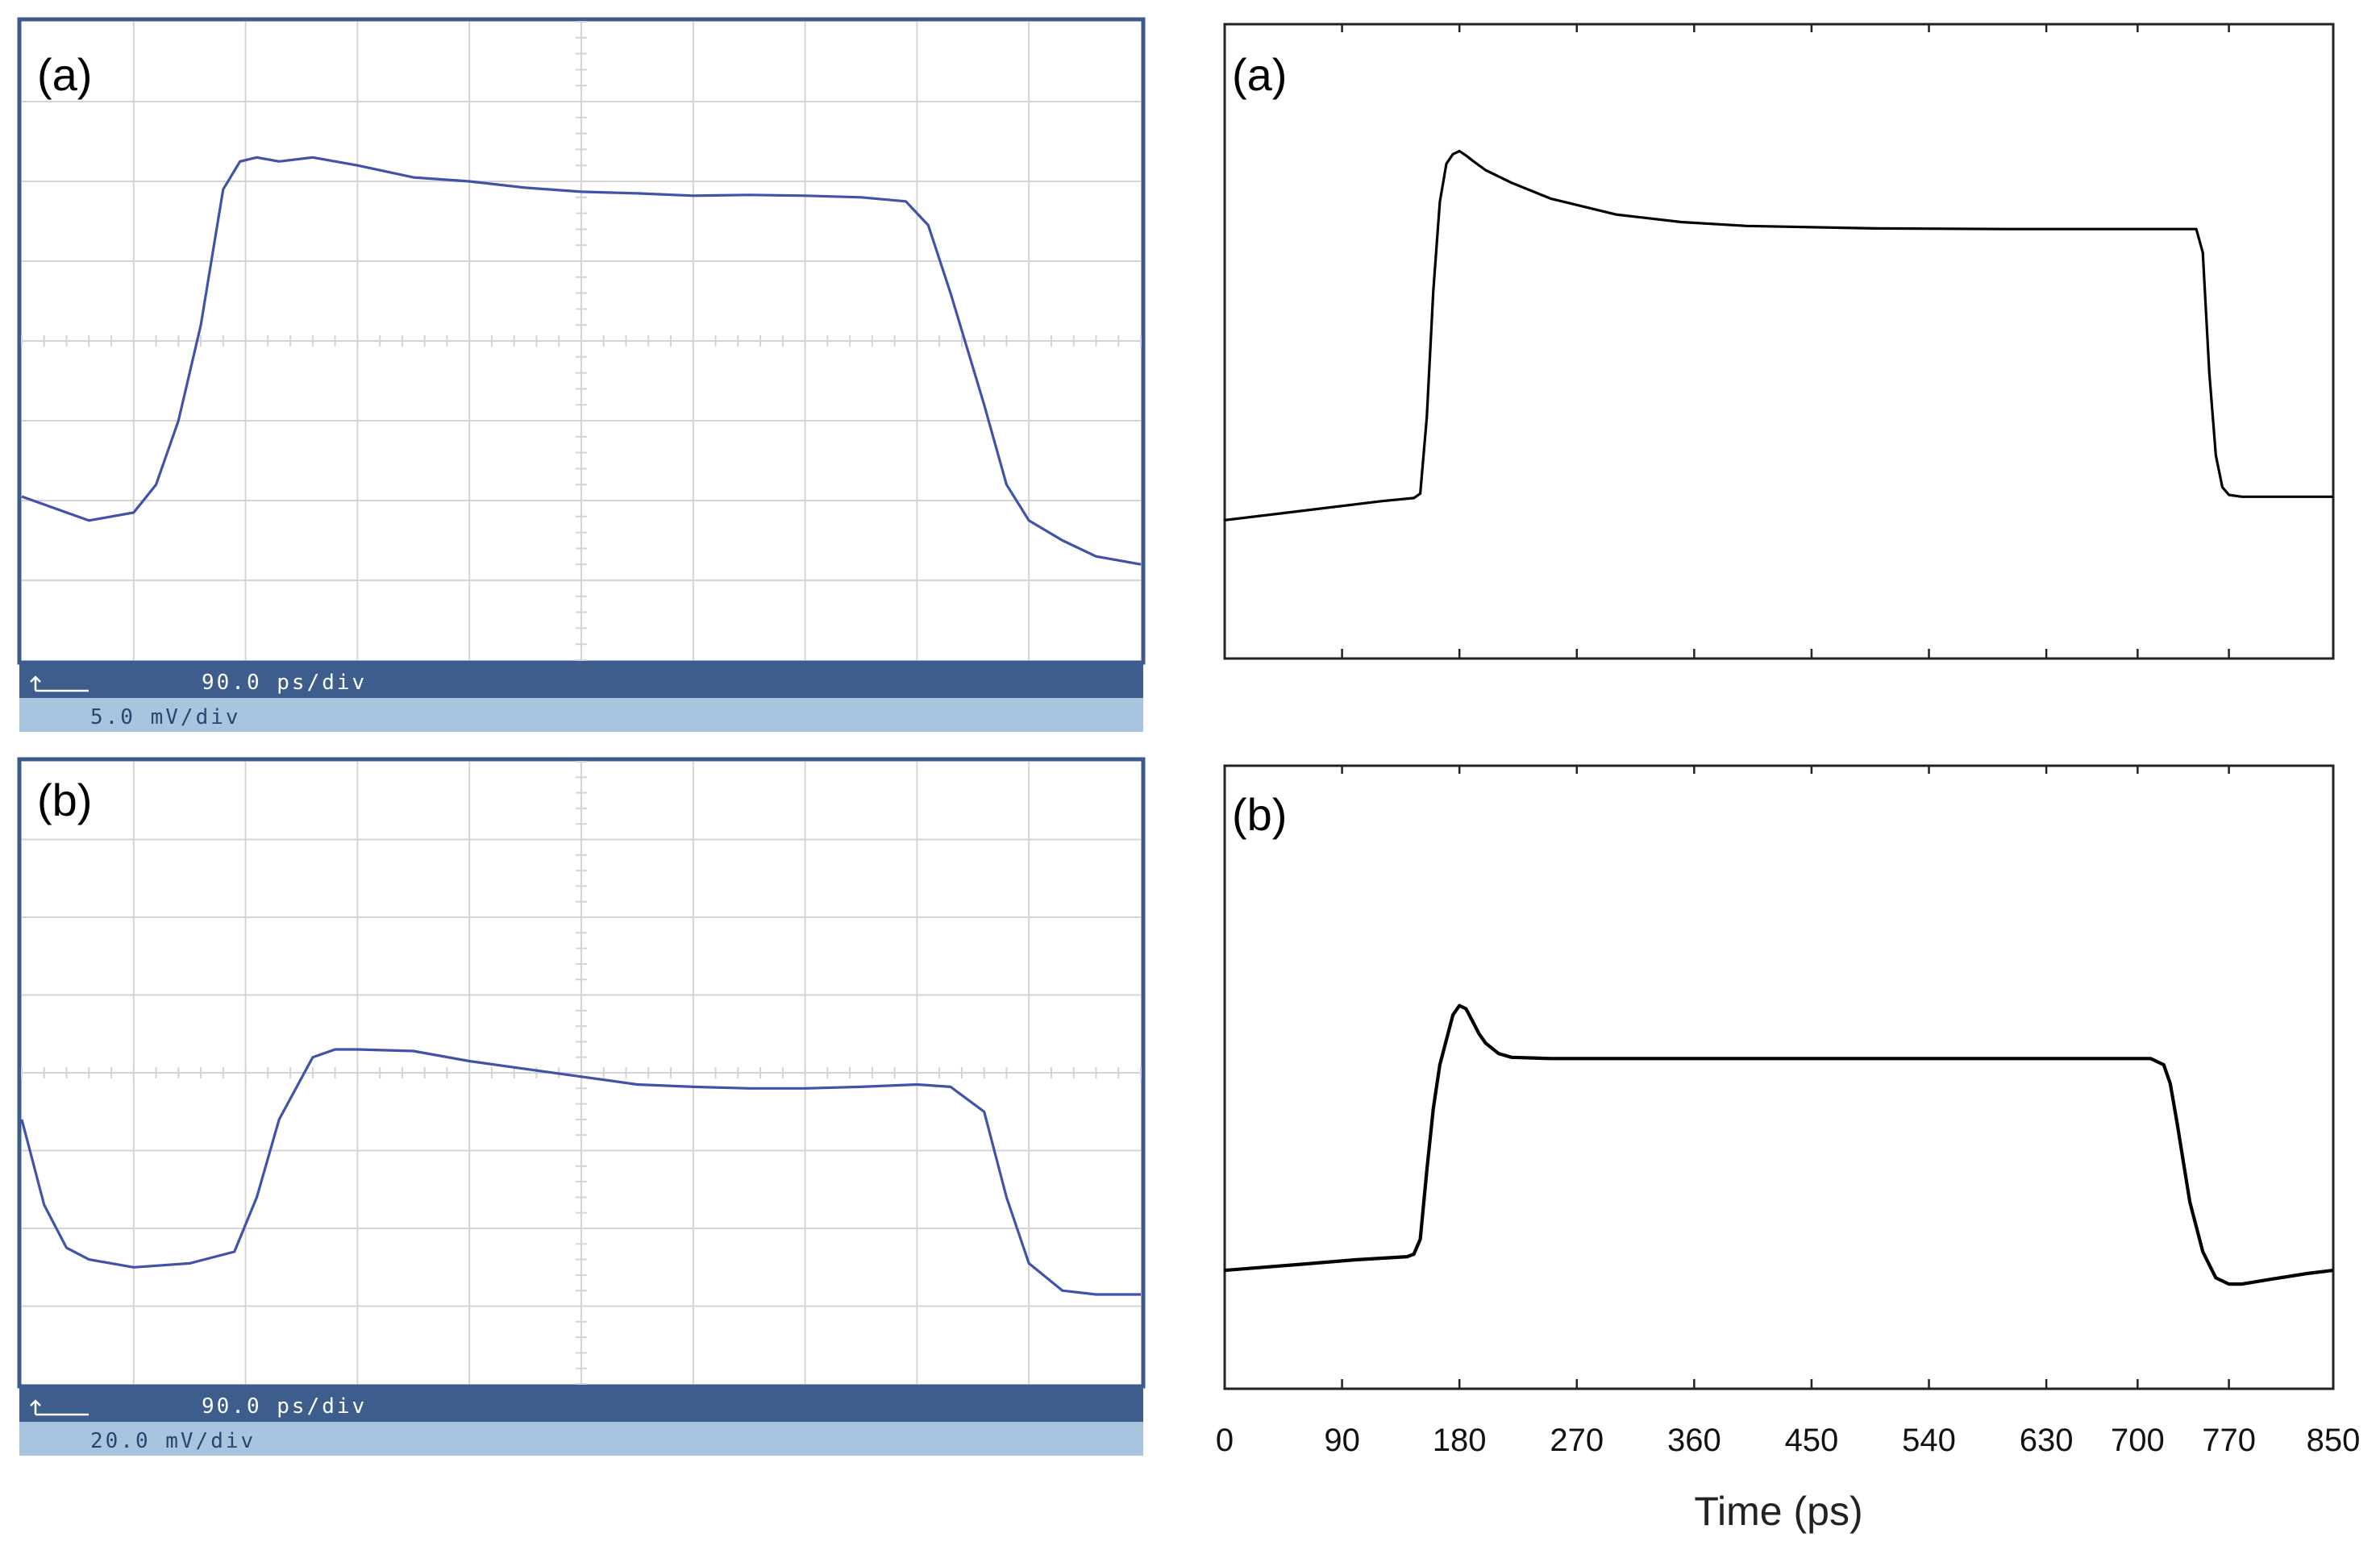  What do you see at coordinates (1342, 1440) in the screenshot?
I see `x-tick-label: 90` at bounding box center [1342, 1440].